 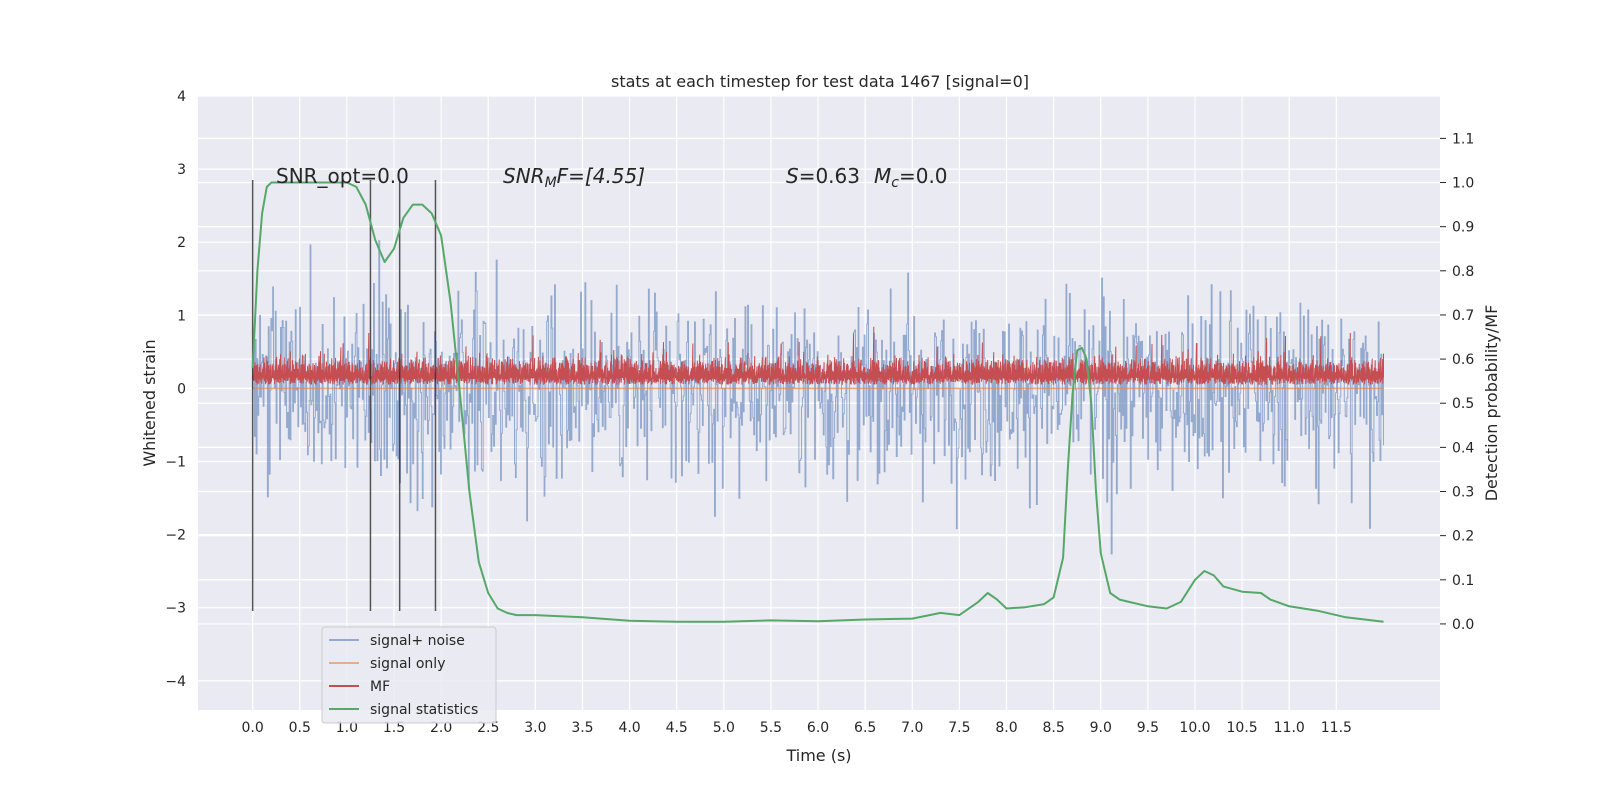 What do you see at coordinates (342, 176) in the screenshot?
I see `annotation-snr-opt: SNR_opt=0.0` at bounding box center [342, 176].